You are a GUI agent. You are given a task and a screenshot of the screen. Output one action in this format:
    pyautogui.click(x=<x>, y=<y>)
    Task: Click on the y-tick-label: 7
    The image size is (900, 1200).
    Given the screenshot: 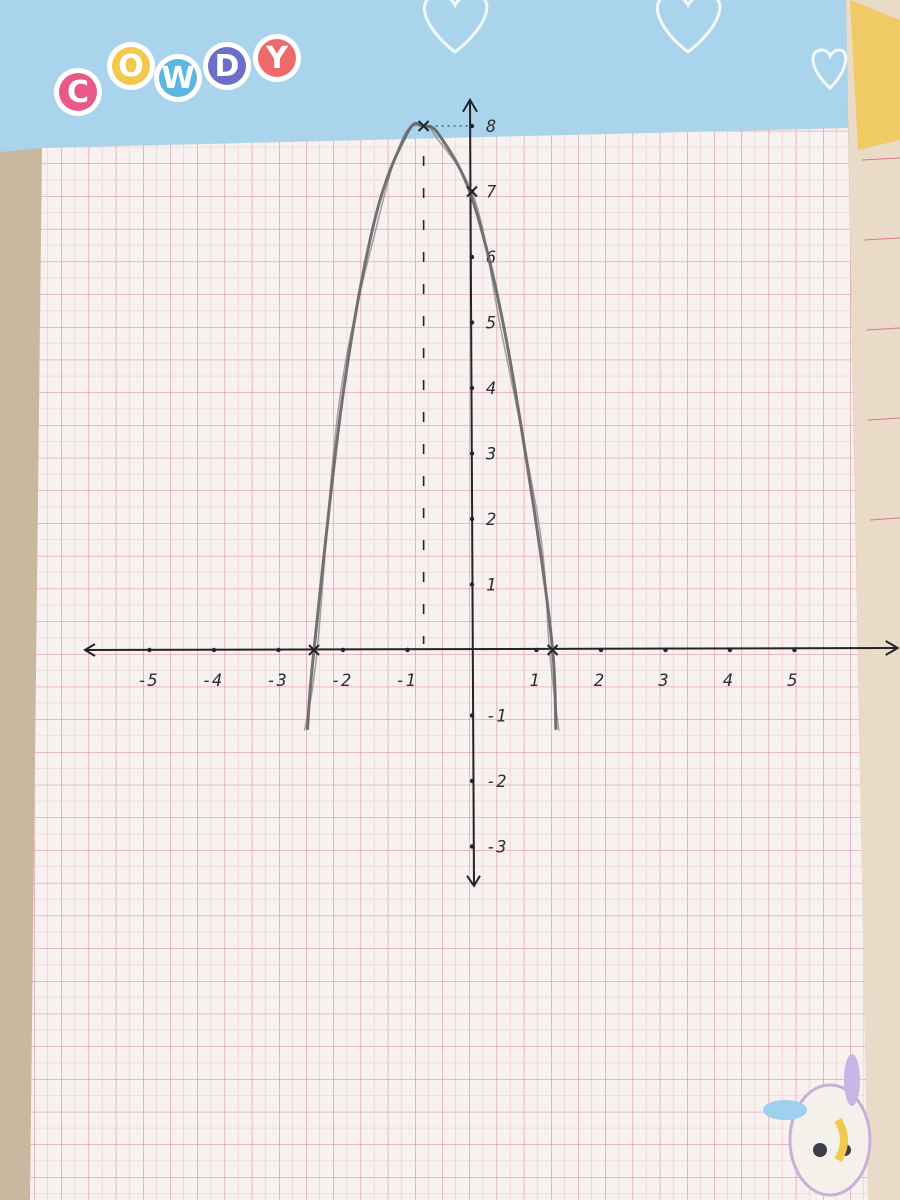 What is the action you would take?
    pyautogui.click(x=491, y=193)
    